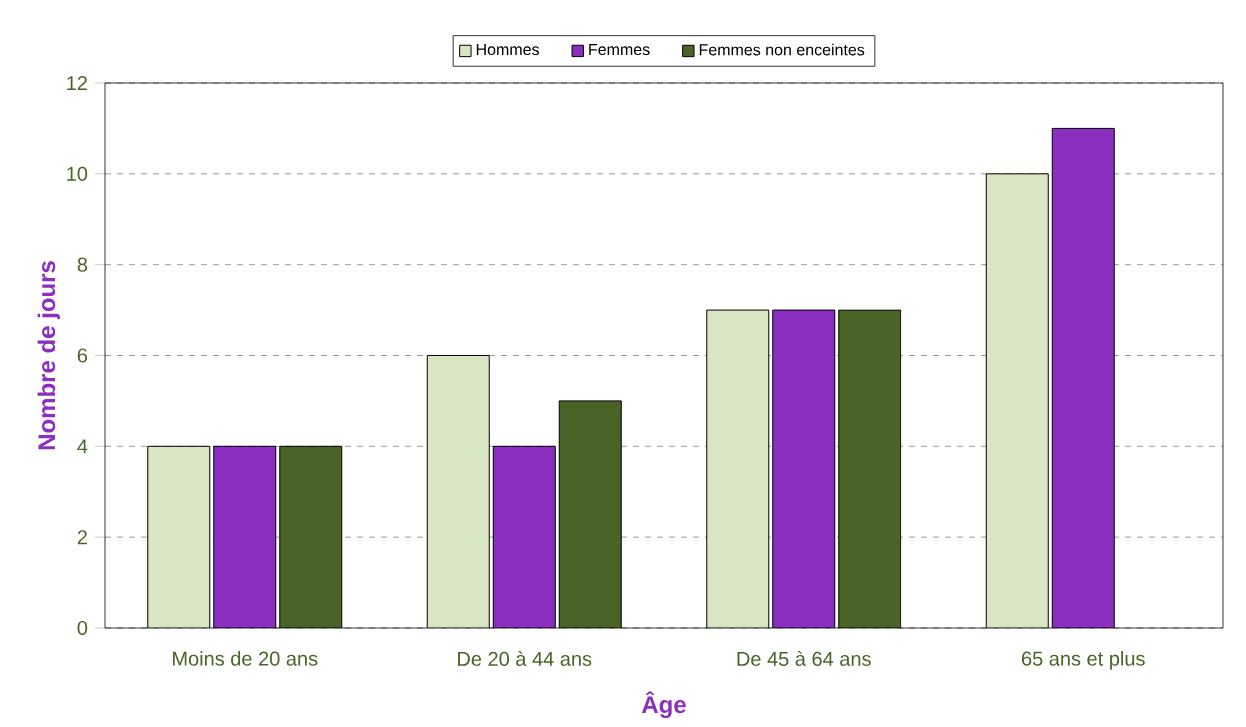 The image size is (1246, 727). Describe the element at coordinates (525, 658) in the screenshot. I see `x-tick-label: De 20 à 44 ans` at that location.